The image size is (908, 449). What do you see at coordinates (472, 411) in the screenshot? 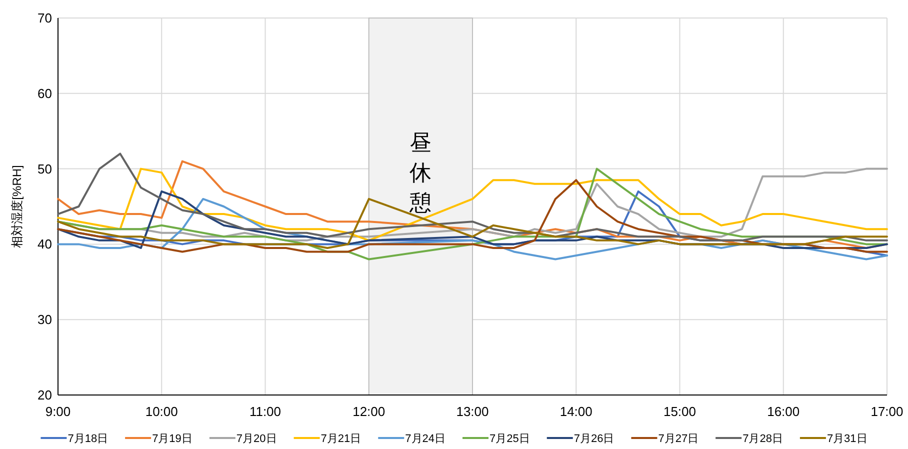
I see `x-tick-label: 13:00` at bounding box center [472, 411].